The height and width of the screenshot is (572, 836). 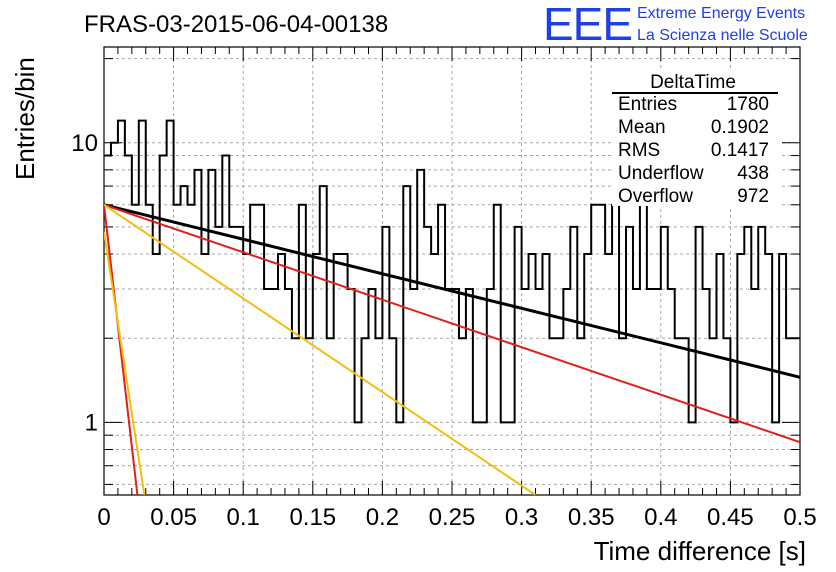 I want to click on y-tick-label: 10, so click(x=84, y=143).